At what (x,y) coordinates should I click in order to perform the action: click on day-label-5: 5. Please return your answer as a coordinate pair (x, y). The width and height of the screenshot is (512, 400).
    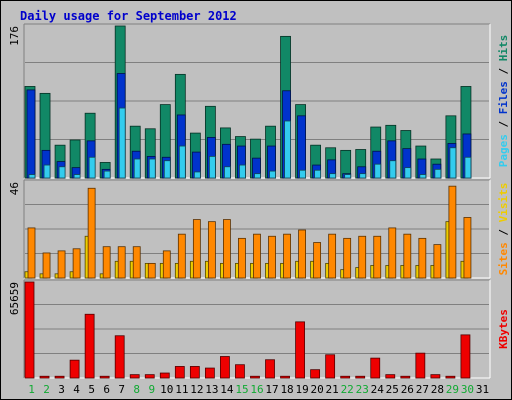
    Looking at the image, I should click on (91, 389).